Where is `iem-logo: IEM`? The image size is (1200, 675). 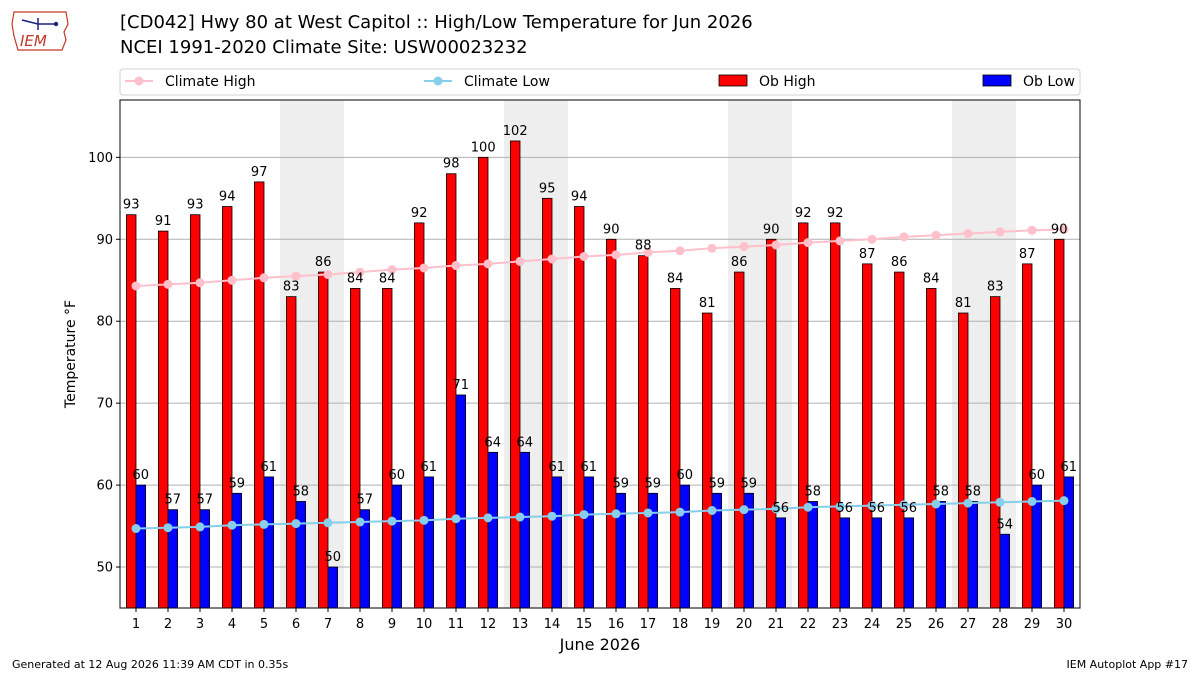 iem-logo: IEM is located at coordinates (40, 32).